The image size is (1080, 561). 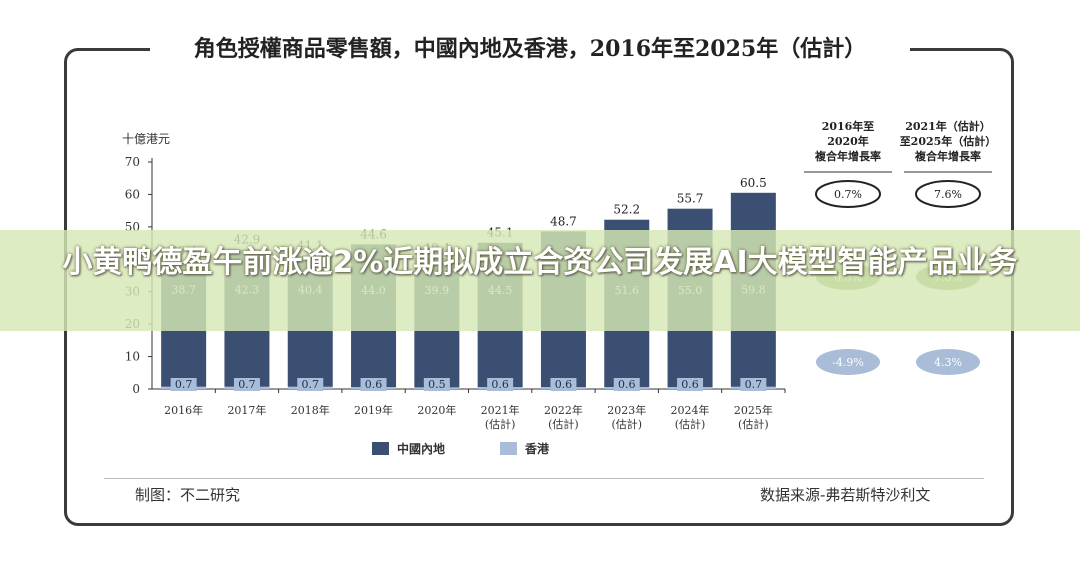 What do you see at coordinates (530, 49) in the screenshot?
I see `chart-title: 角色授權商品零售額，中國內地及香港，2016年至2025年（估計）` at bounding box center [530, 49].